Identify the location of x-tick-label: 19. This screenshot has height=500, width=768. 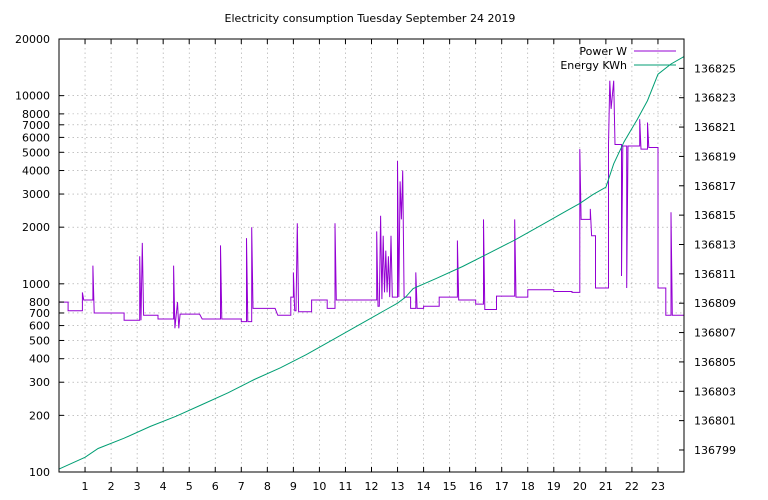
(554, 486).